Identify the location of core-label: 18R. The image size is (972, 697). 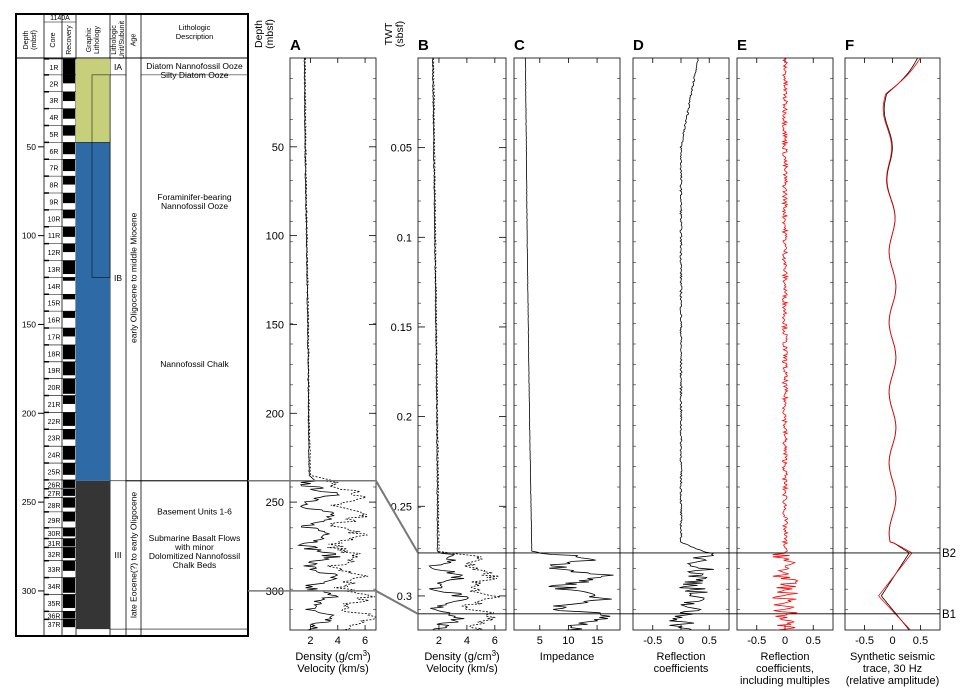
(54, 354).